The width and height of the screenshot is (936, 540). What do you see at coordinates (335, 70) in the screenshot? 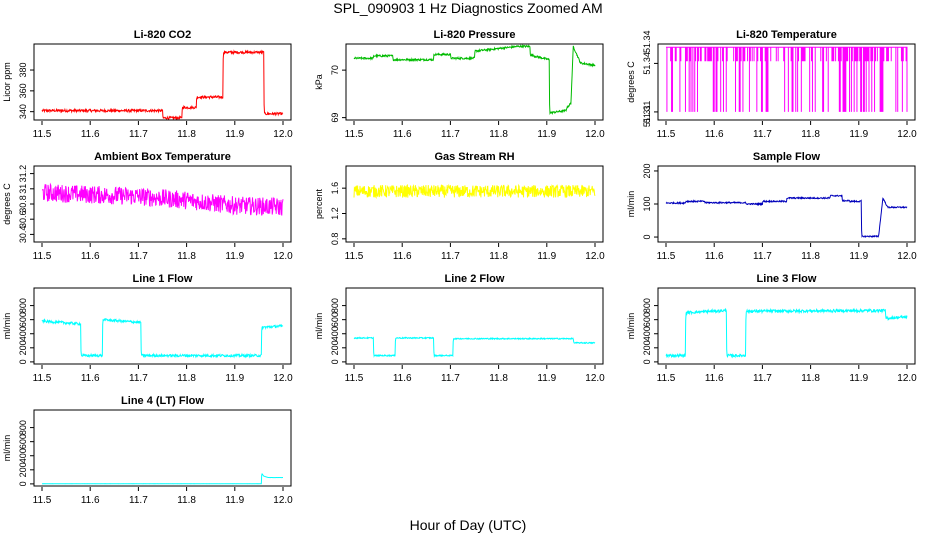
I see `y-tick-label: 70` at bounding box center [335, 70].